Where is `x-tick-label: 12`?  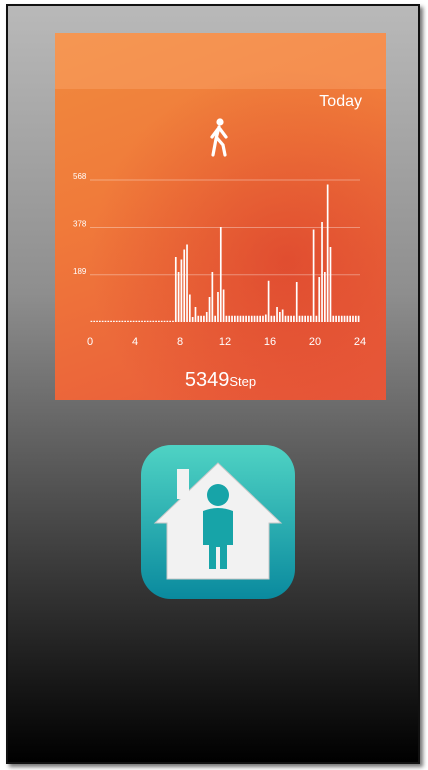
x-tick-label: 12 is located at coordinates (225, 342).